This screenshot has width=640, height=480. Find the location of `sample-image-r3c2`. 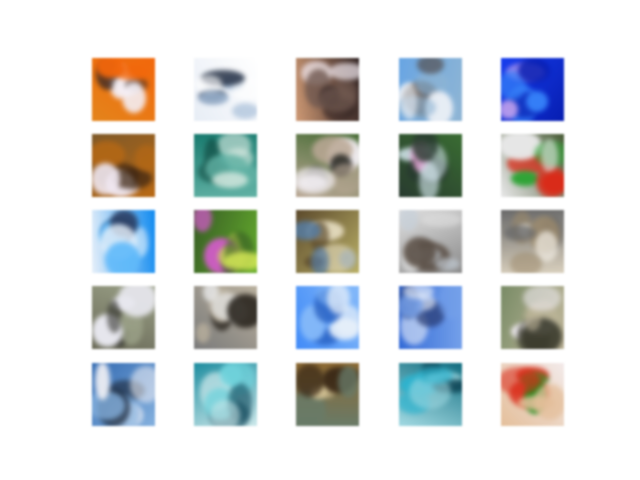

sample-image-r3c2 is located at coordinates (225, 241).